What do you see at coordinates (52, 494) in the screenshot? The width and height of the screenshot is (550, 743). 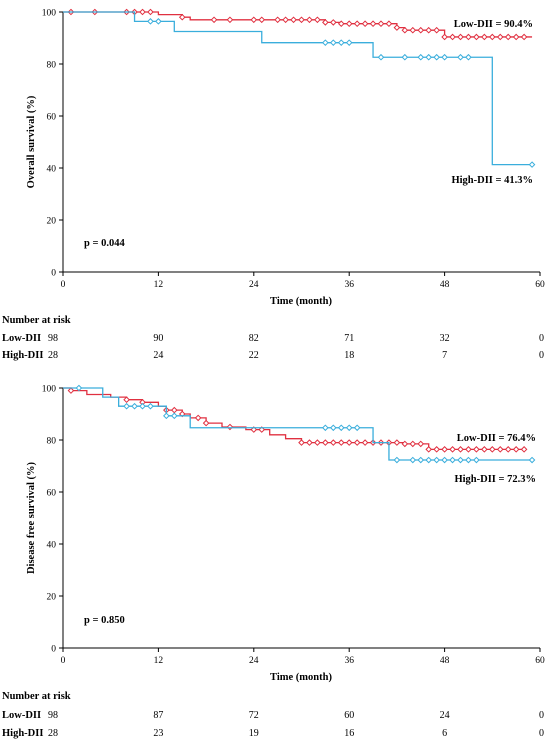 I see `y-tick-label: 60` at bounding box center [52, 494].